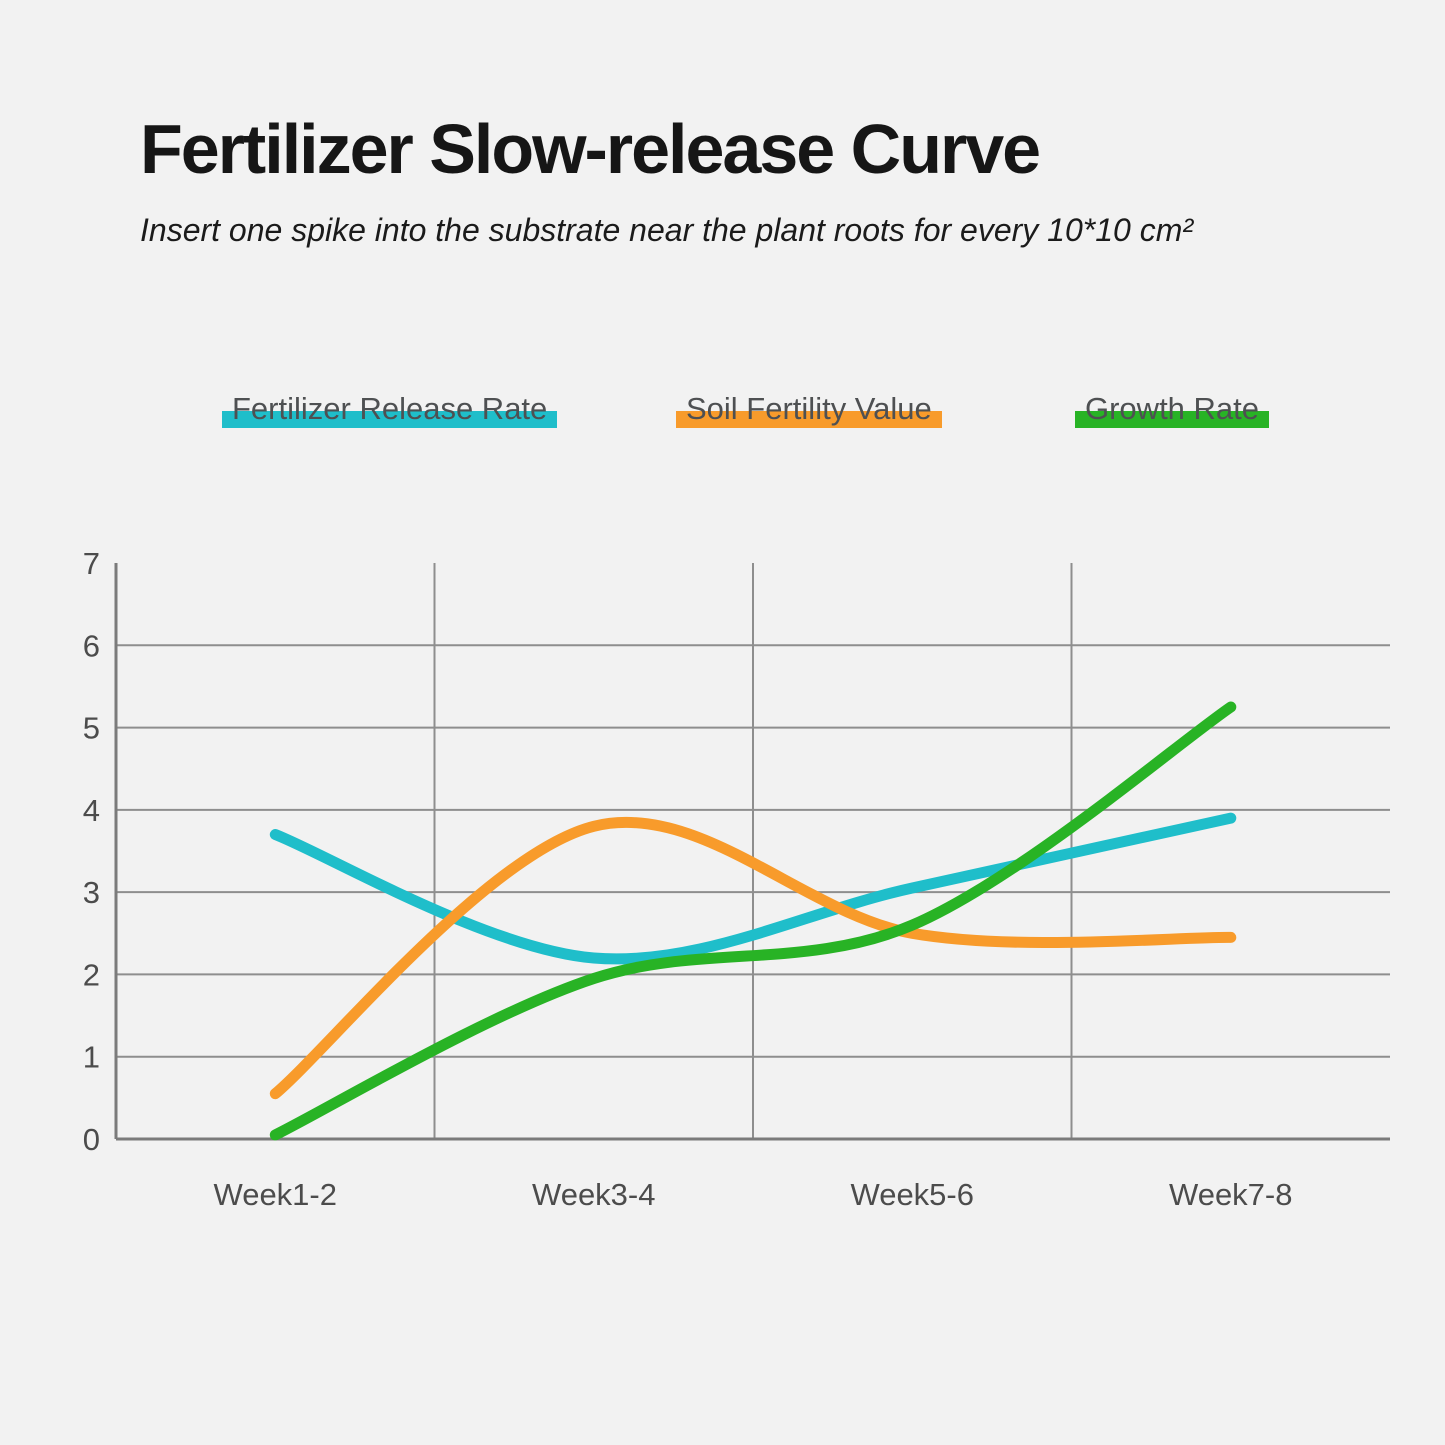 The height and width of the screenshot is (1445, 1445). I want to click on page-title: Fertilizer Slow-release Curve, so click(590, 149).